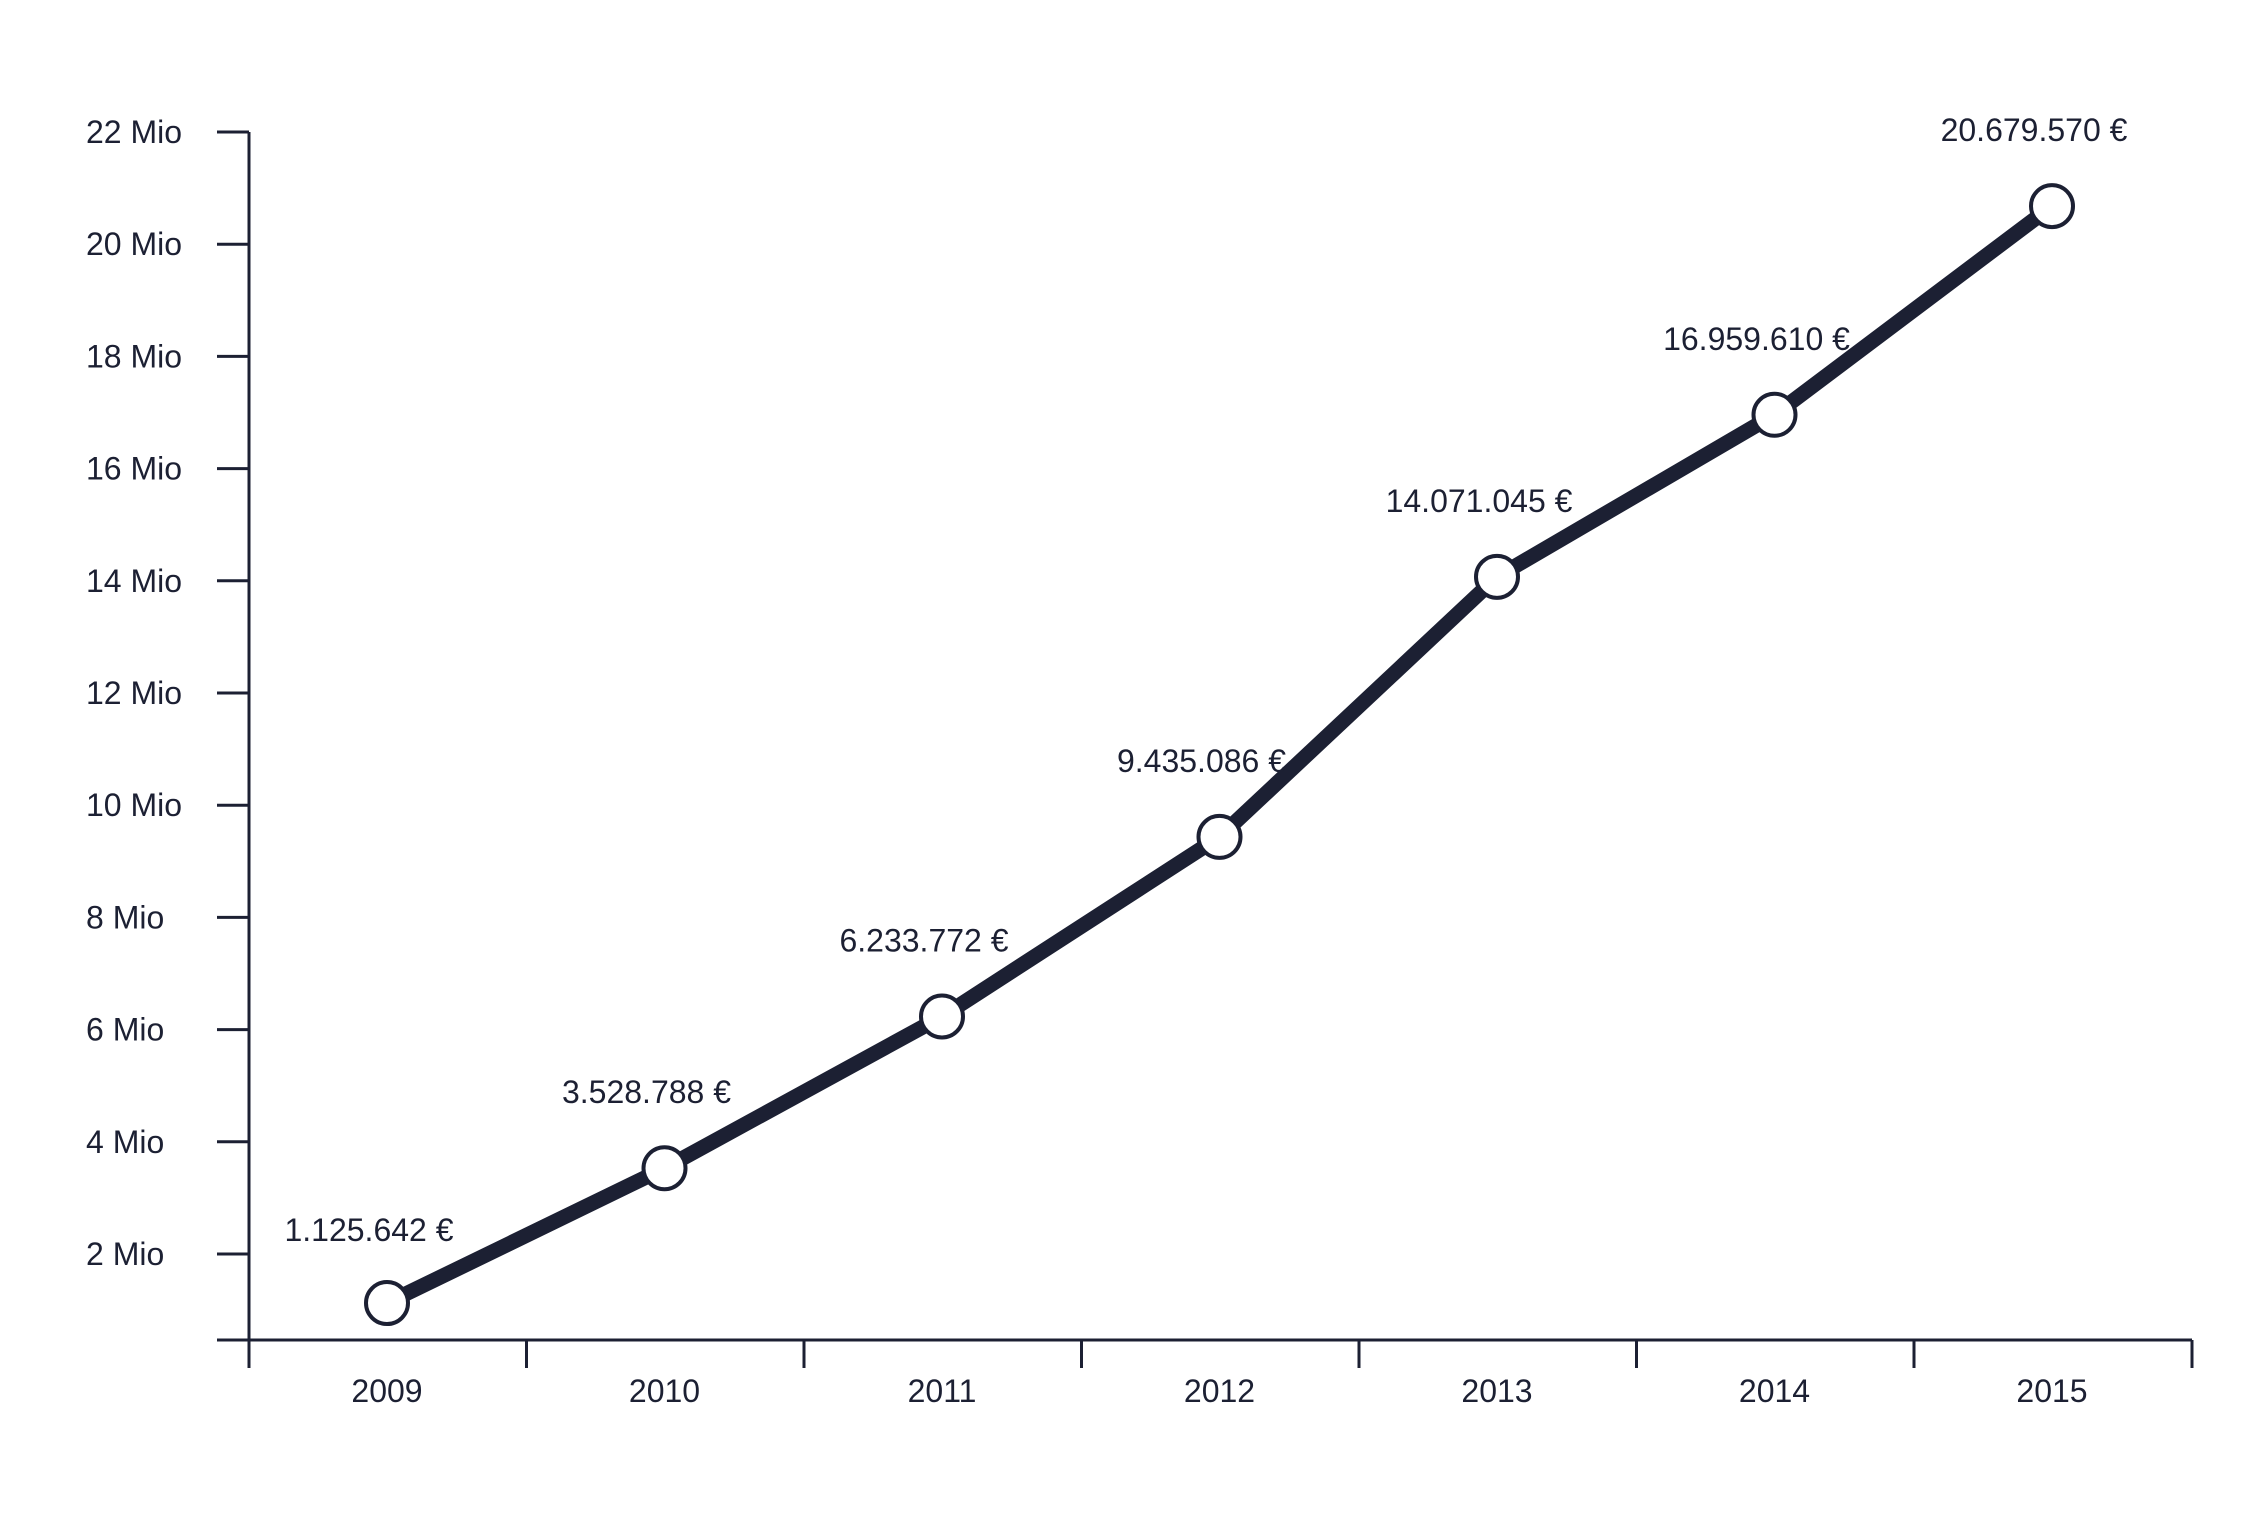  What do you see at coordinates (125, 1030) in the screenshot?
I see `y-tick-label: 6 Mio` at bounding box center [125, 1030].